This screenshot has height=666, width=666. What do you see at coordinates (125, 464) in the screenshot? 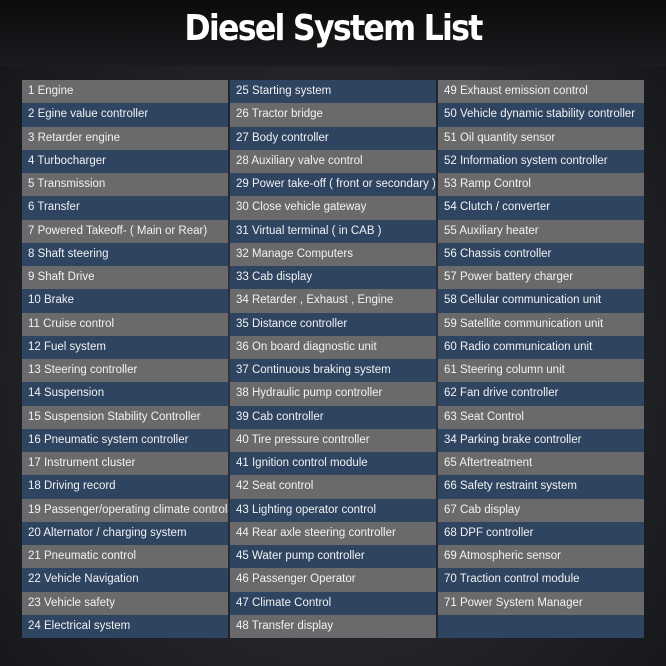
I see `system-list-item: 17 Instrument cluster` at bounding box center [125, 464].